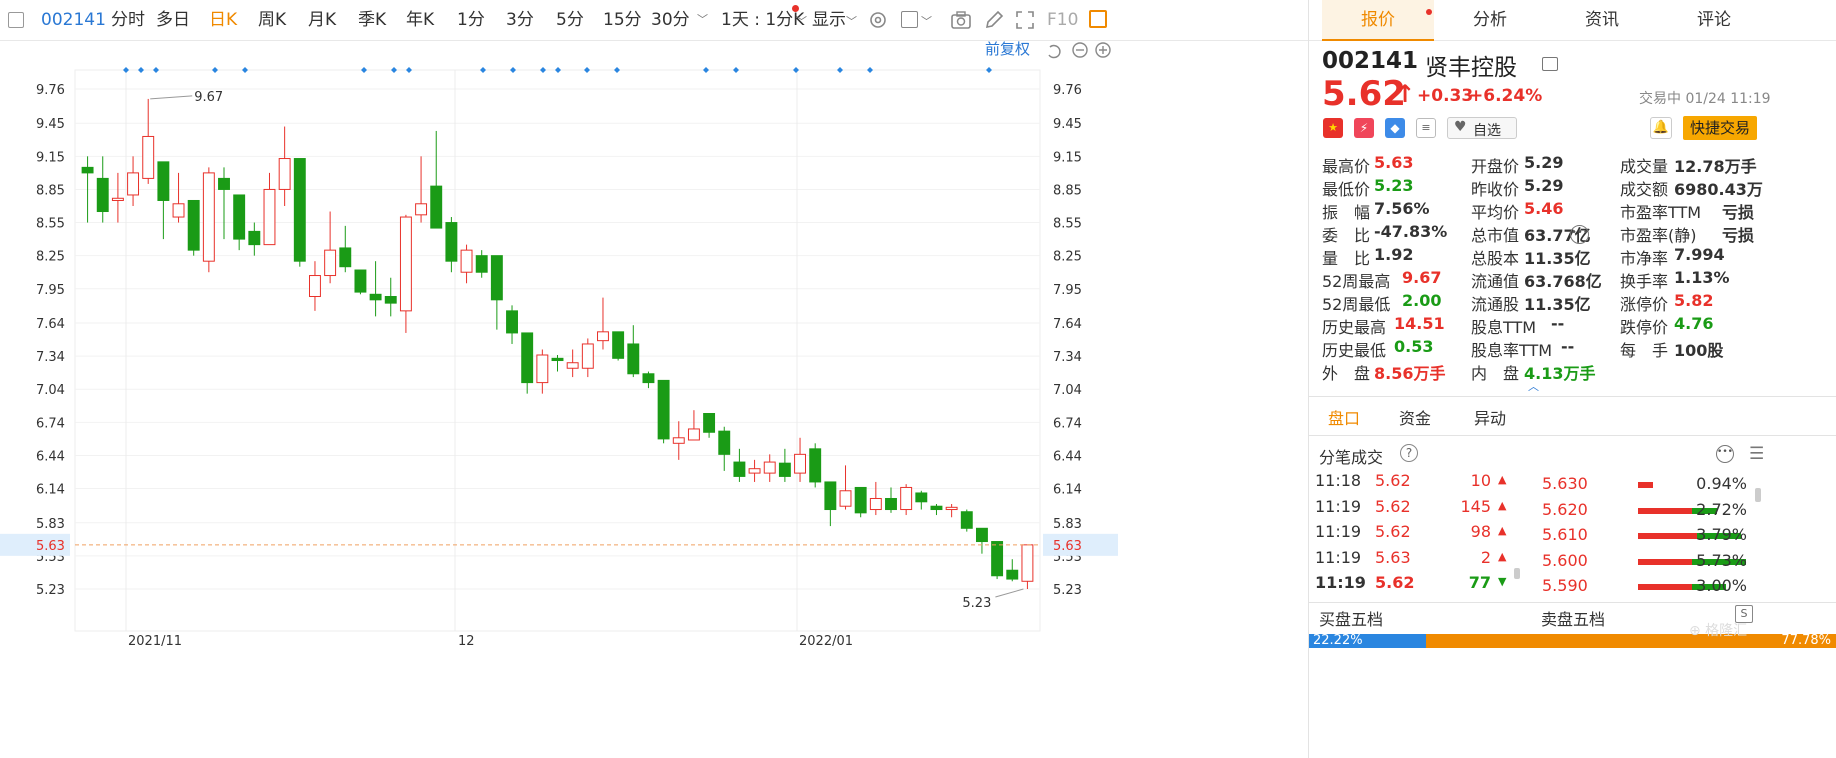 Image resolution: width=1836 pixels, height=758 pixels. I want to click on zoom-out-icon, so click(1080, 50).